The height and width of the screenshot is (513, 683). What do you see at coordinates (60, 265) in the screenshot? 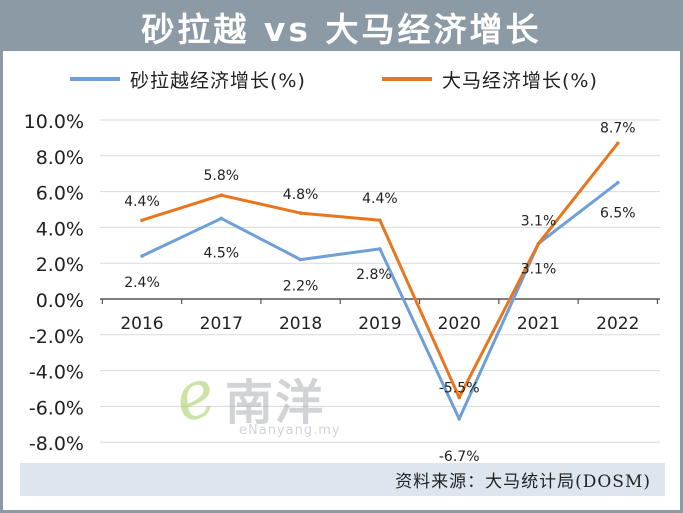
I see `y-tick-label: 2.0%` at bounding box center [60, 265].